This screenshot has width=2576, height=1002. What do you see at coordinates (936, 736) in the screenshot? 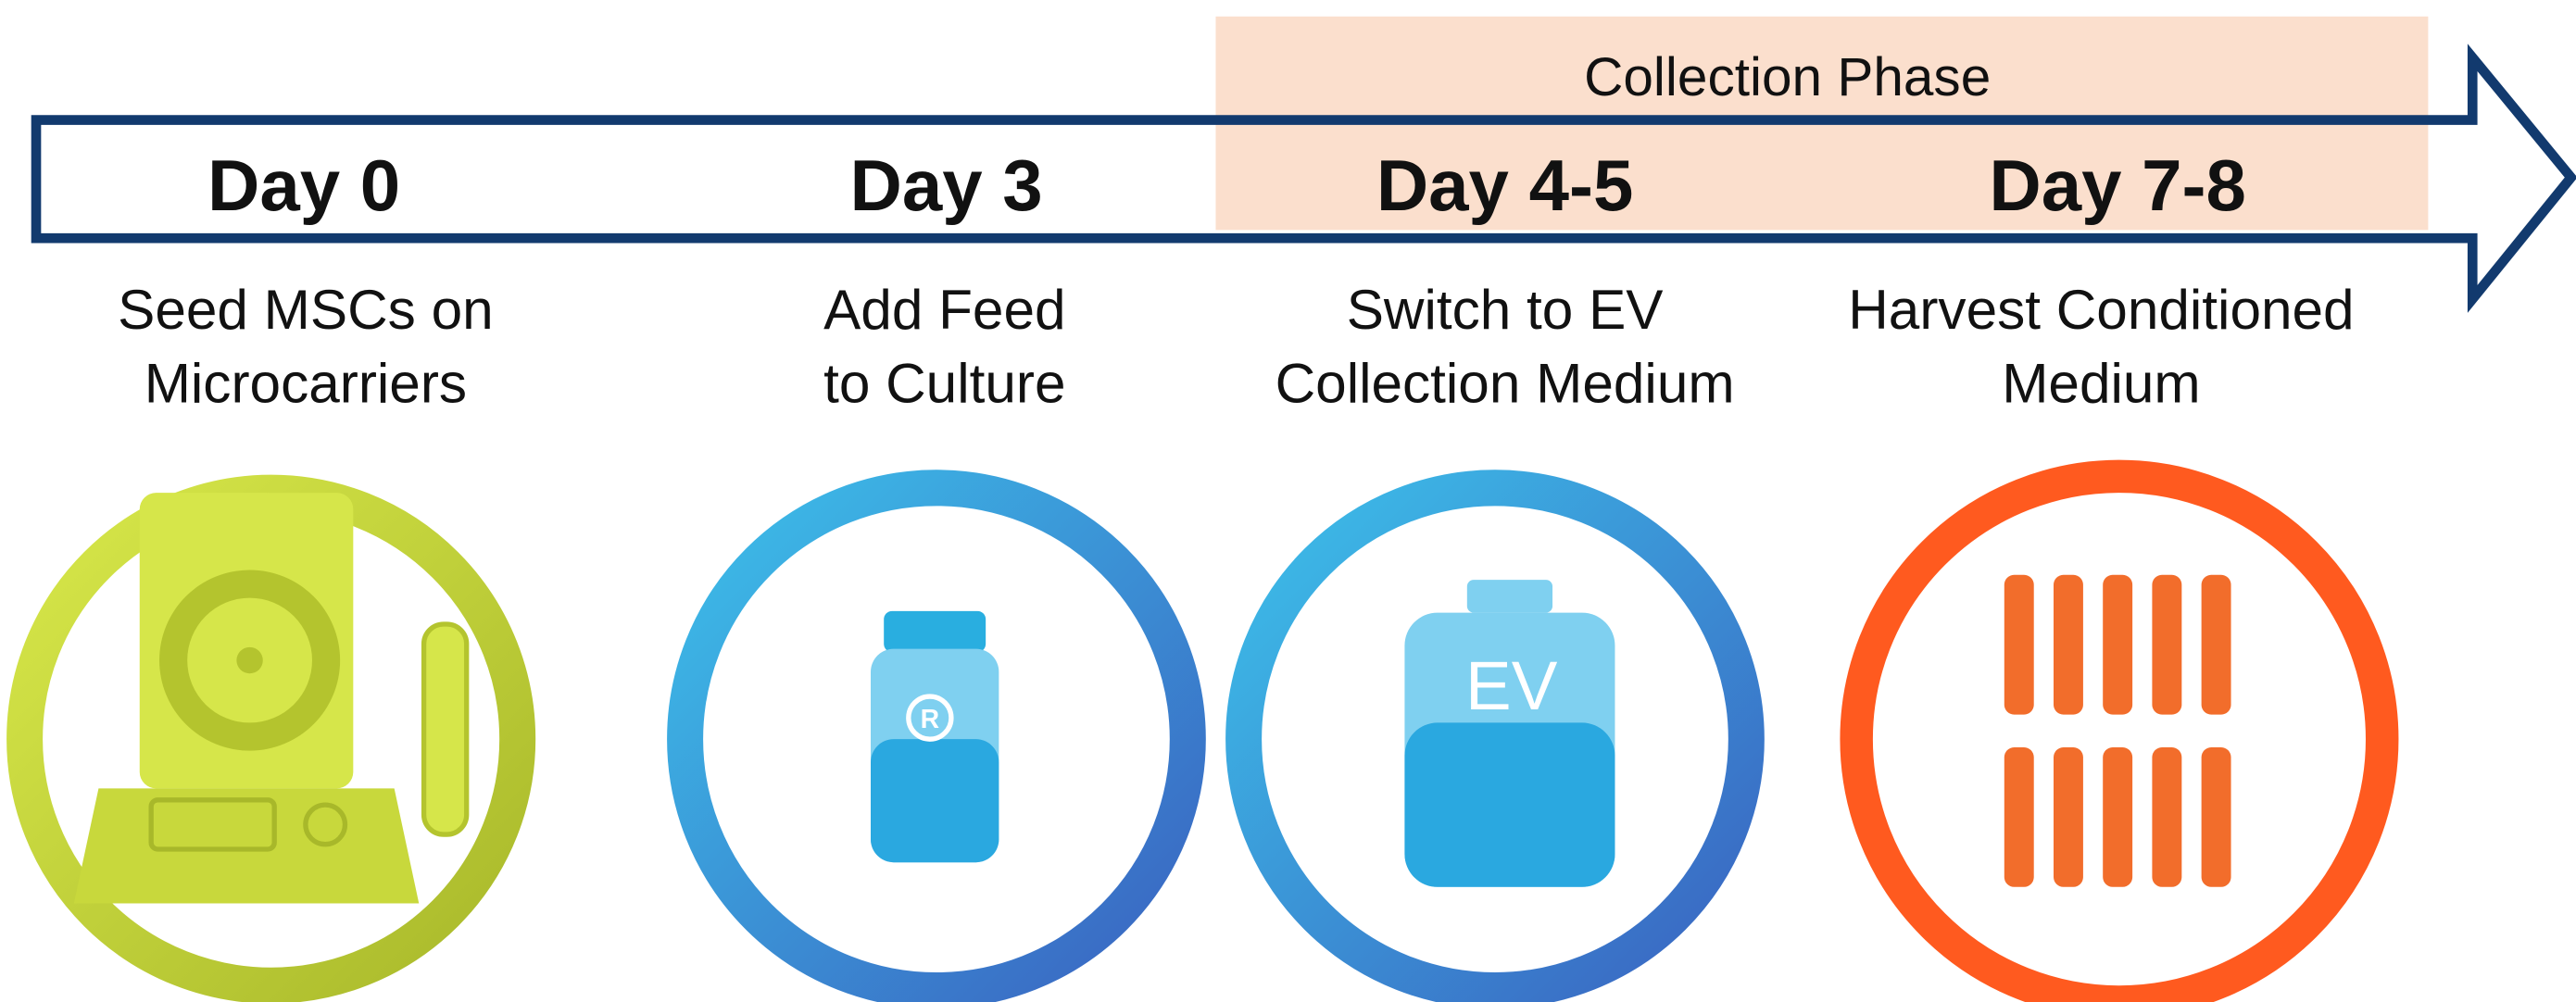
I see `feed-bottle-icon: R` at bounding box center [936, 736].